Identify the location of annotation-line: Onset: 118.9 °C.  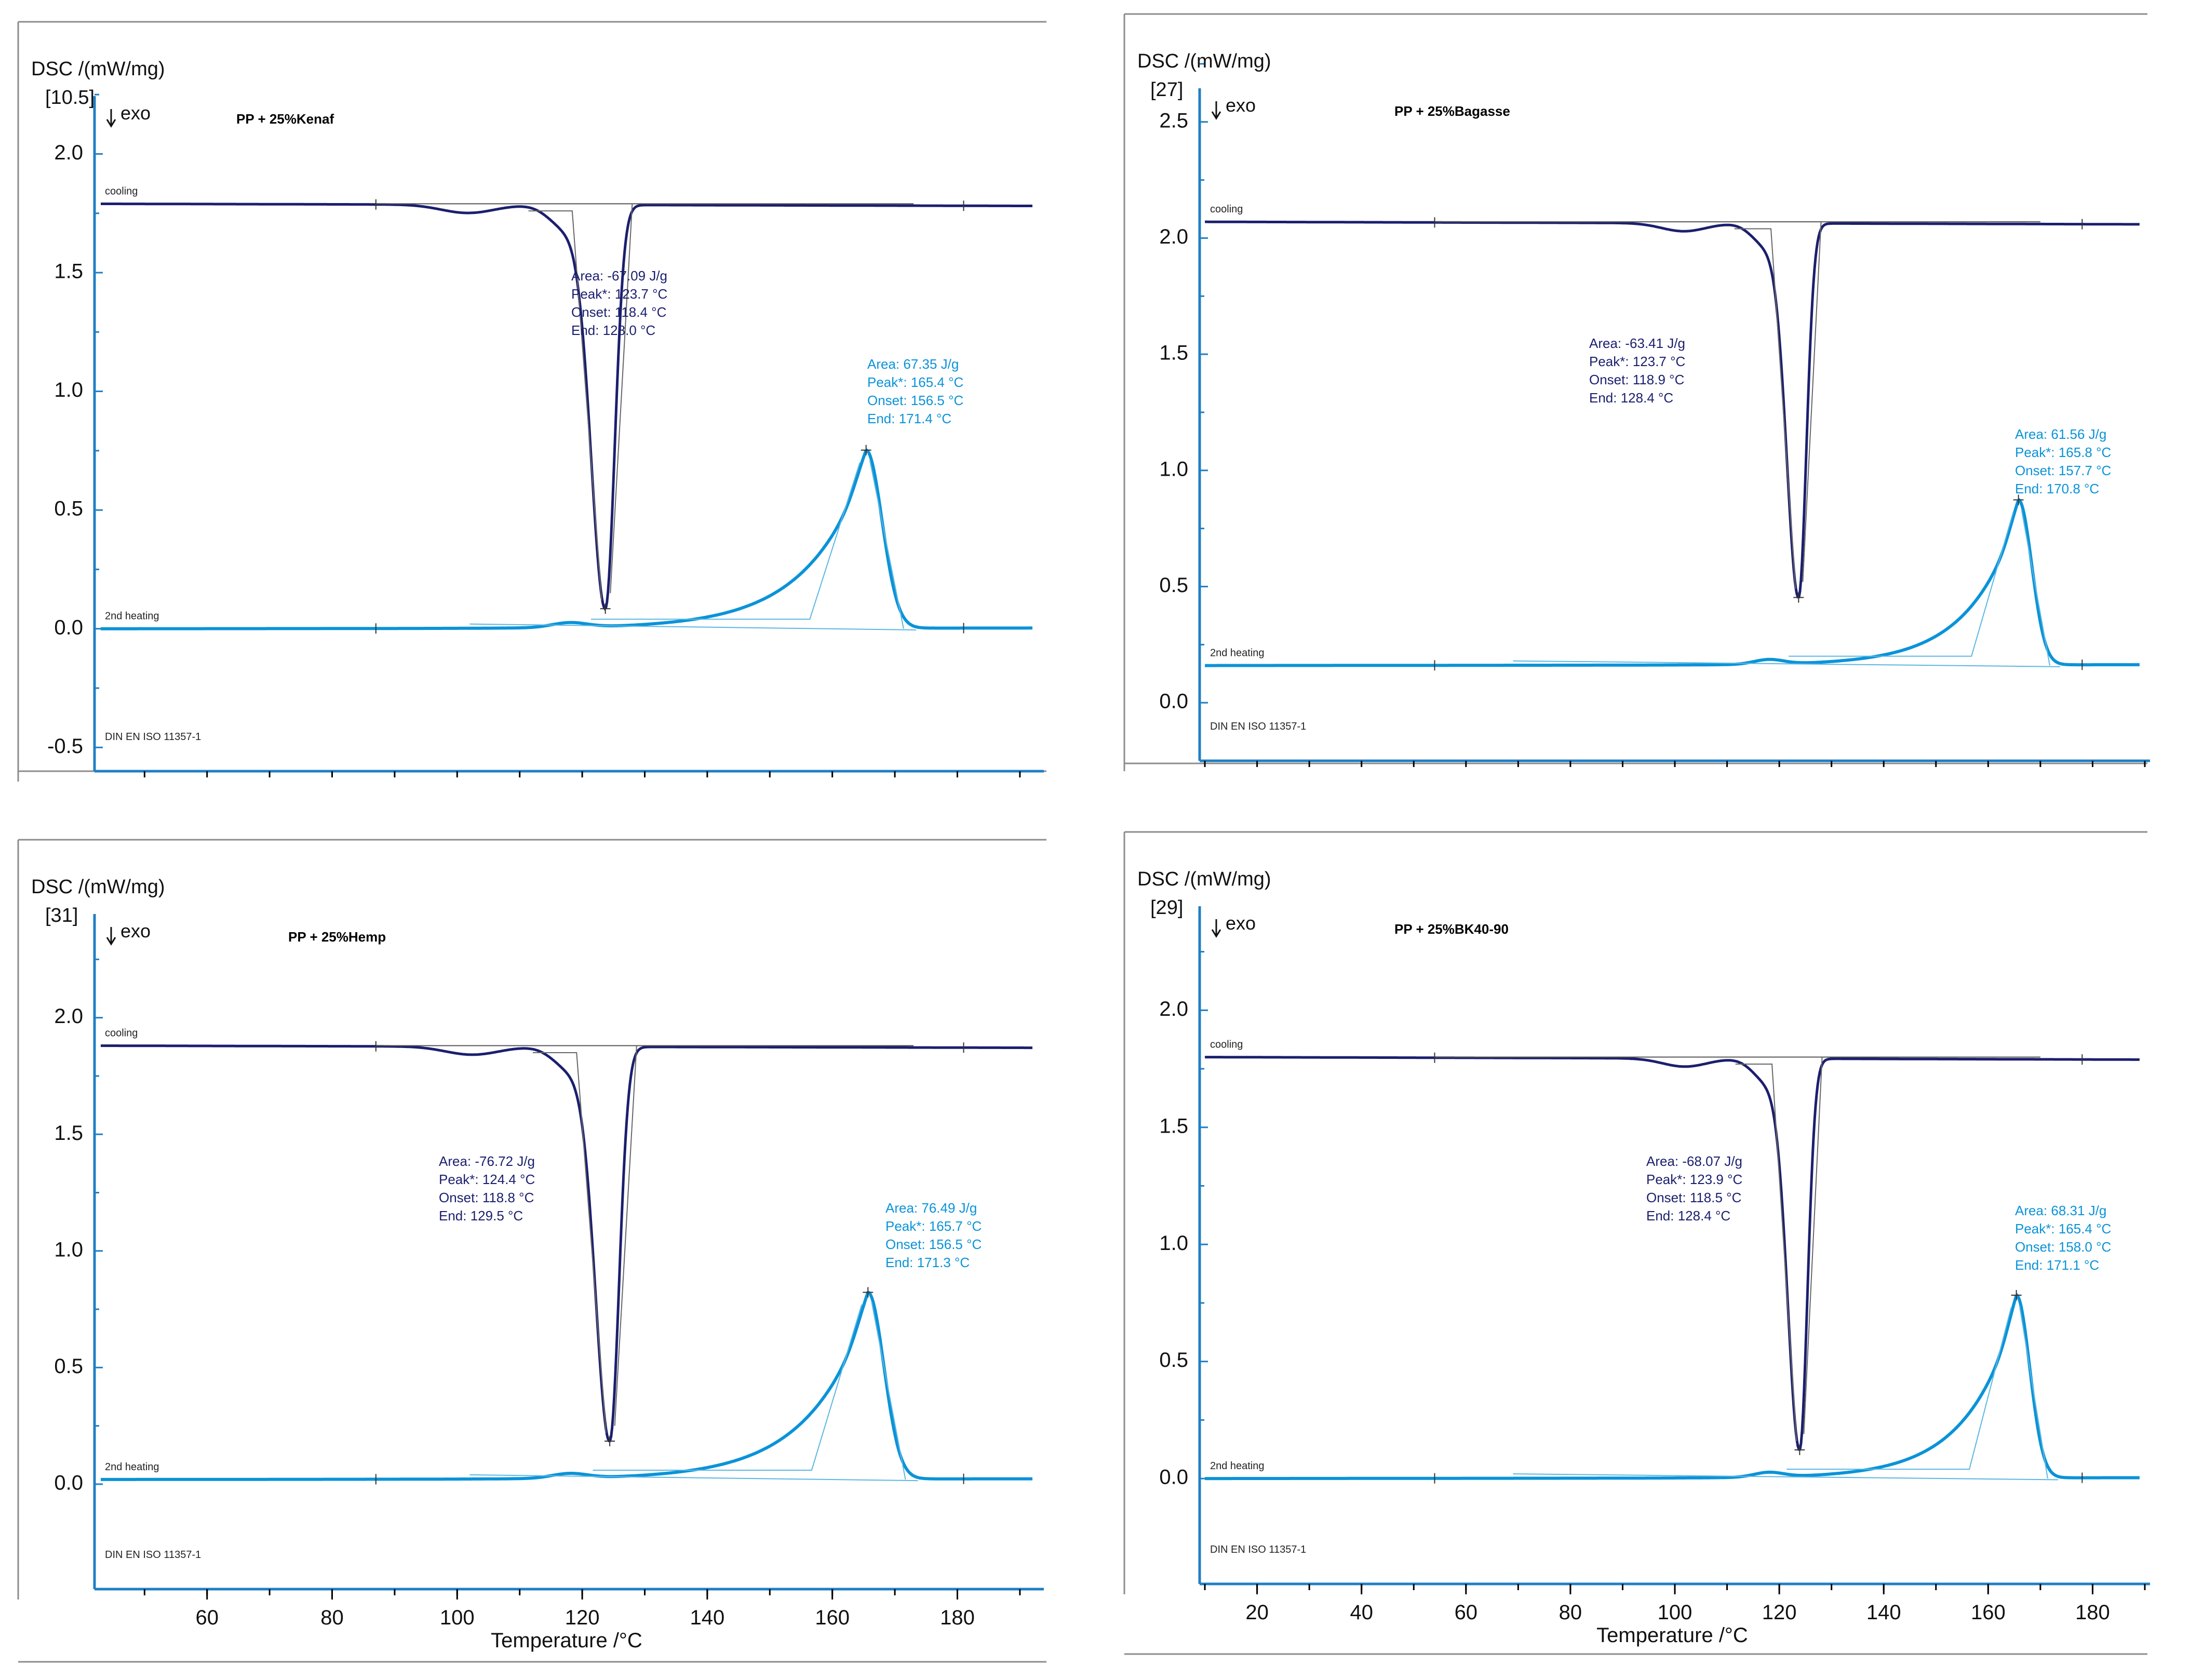
(1636, 379).